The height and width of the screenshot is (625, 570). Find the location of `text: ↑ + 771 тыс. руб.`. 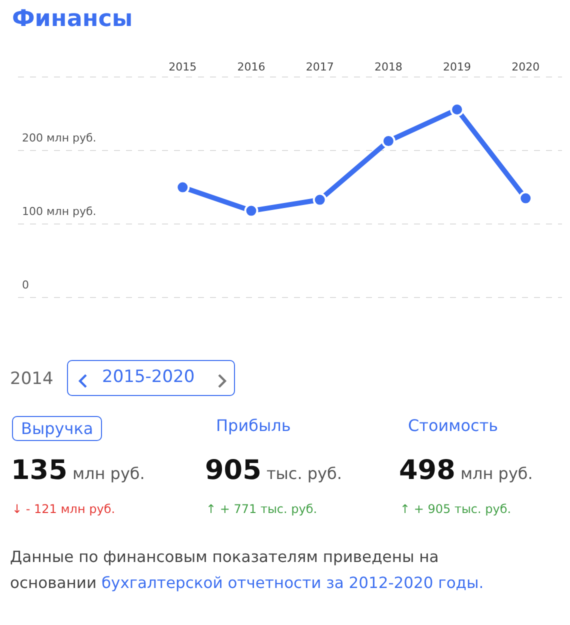

text: ↑ + 771 тыс. руб. is located at coordinates (262, 509).